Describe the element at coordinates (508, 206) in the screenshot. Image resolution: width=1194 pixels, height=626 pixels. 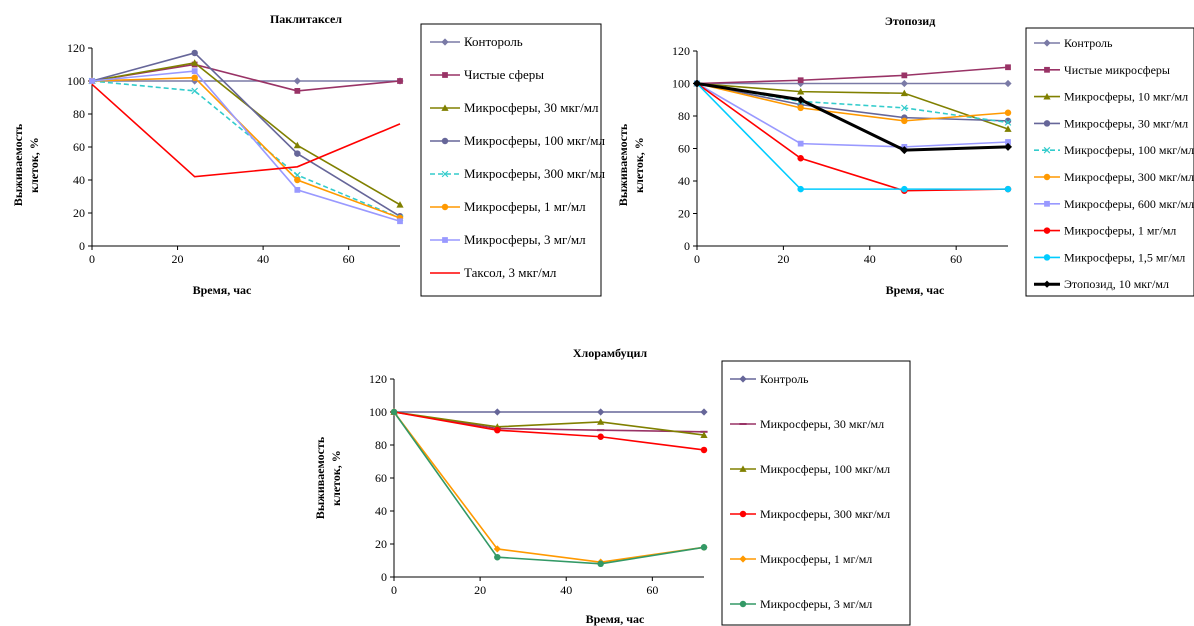
I see `legend-entry: Микросферы, 1 мг/мл` at that location.